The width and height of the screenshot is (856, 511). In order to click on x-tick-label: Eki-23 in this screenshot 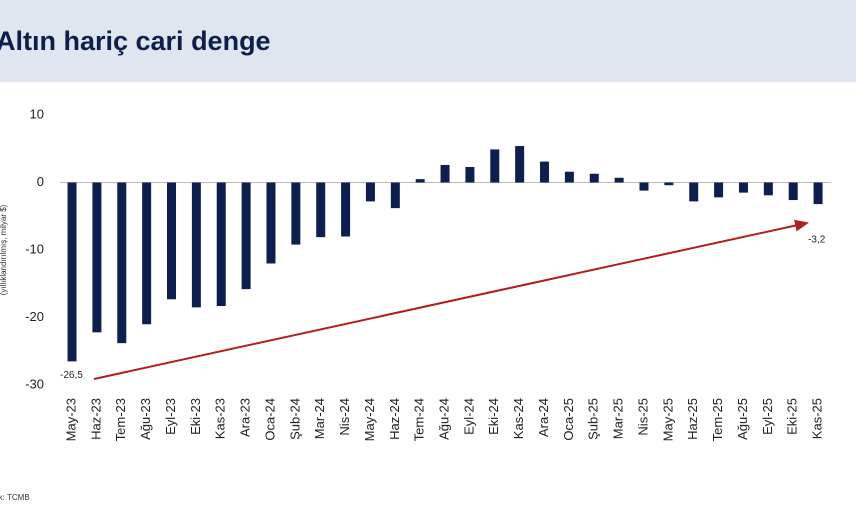, I will do `click(195, 416)`.